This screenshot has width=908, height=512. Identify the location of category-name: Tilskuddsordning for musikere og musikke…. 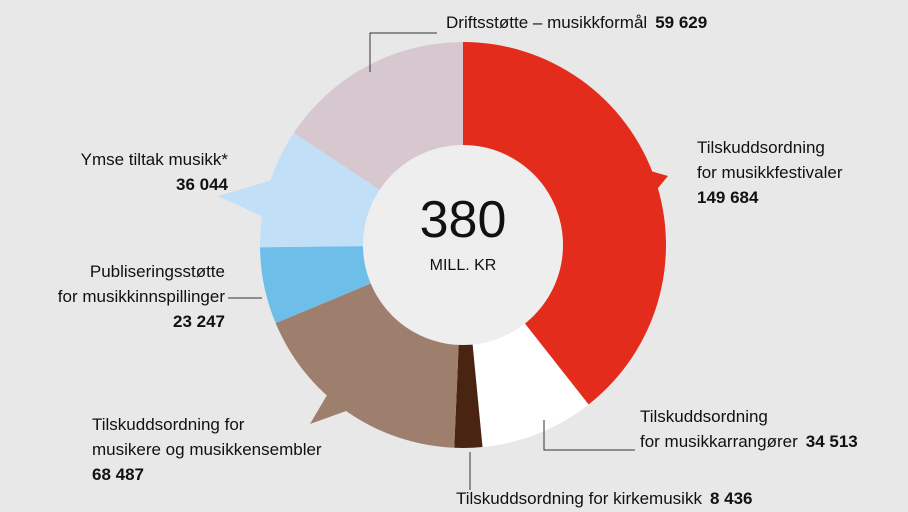
(207, 437).